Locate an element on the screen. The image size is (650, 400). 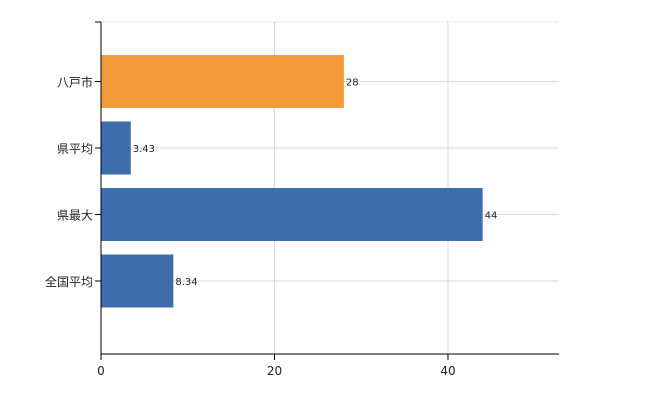
y-category-label: 八戸市 is located at coordinates (75, 82).